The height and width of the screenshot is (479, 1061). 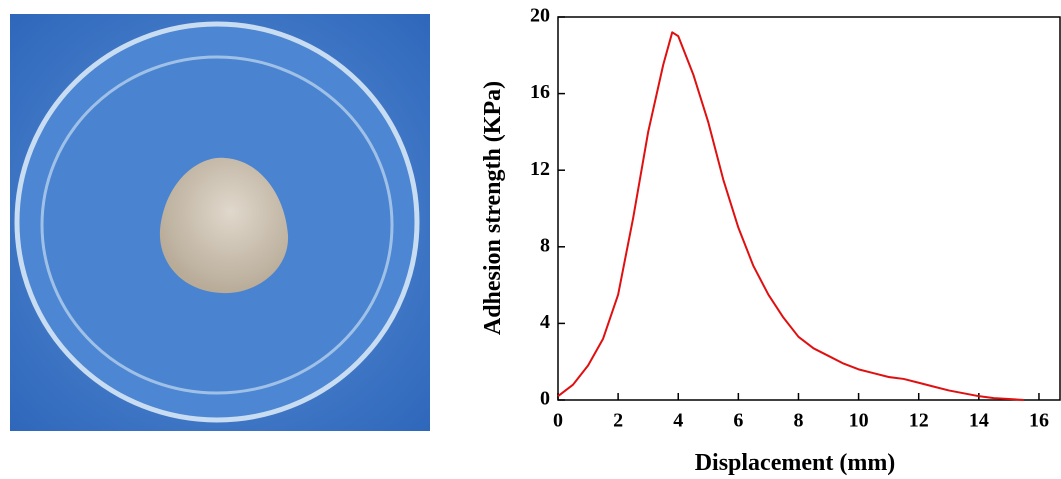 What do you see at coordinates (545, 245) in the screenshot?
I see `y-tick-label: 8` at bounding box center [545, 245].